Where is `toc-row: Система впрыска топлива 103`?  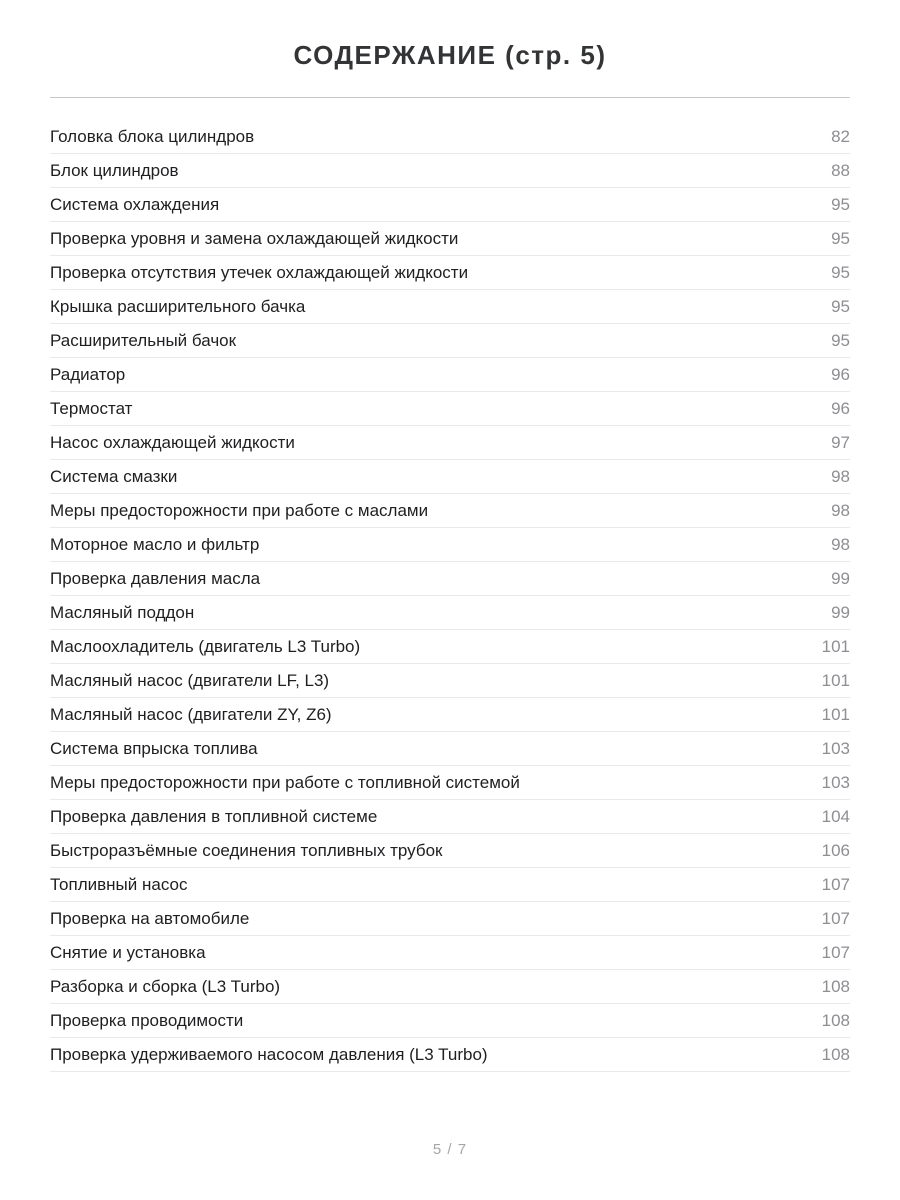 toc-row: Система впрыска топлива 103 is located at coordinates (450, 749).